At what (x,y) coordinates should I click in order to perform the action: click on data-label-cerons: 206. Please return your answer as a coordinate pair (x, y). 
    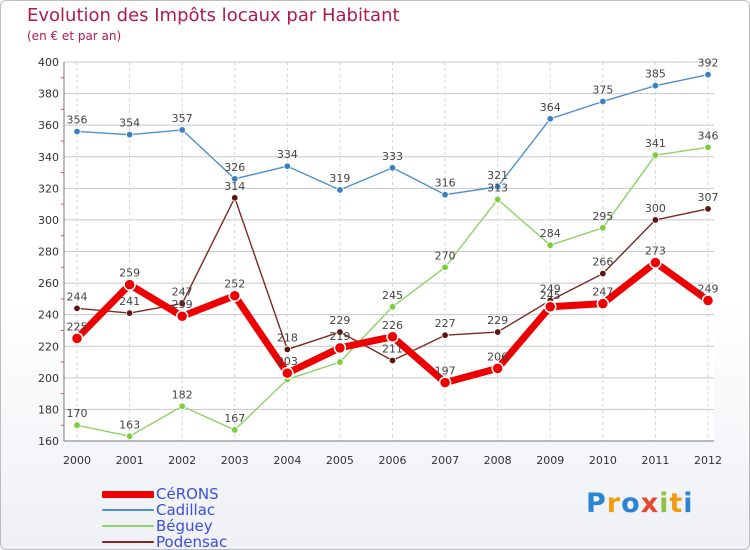
    Looking at the image, I should click on (497, 356).